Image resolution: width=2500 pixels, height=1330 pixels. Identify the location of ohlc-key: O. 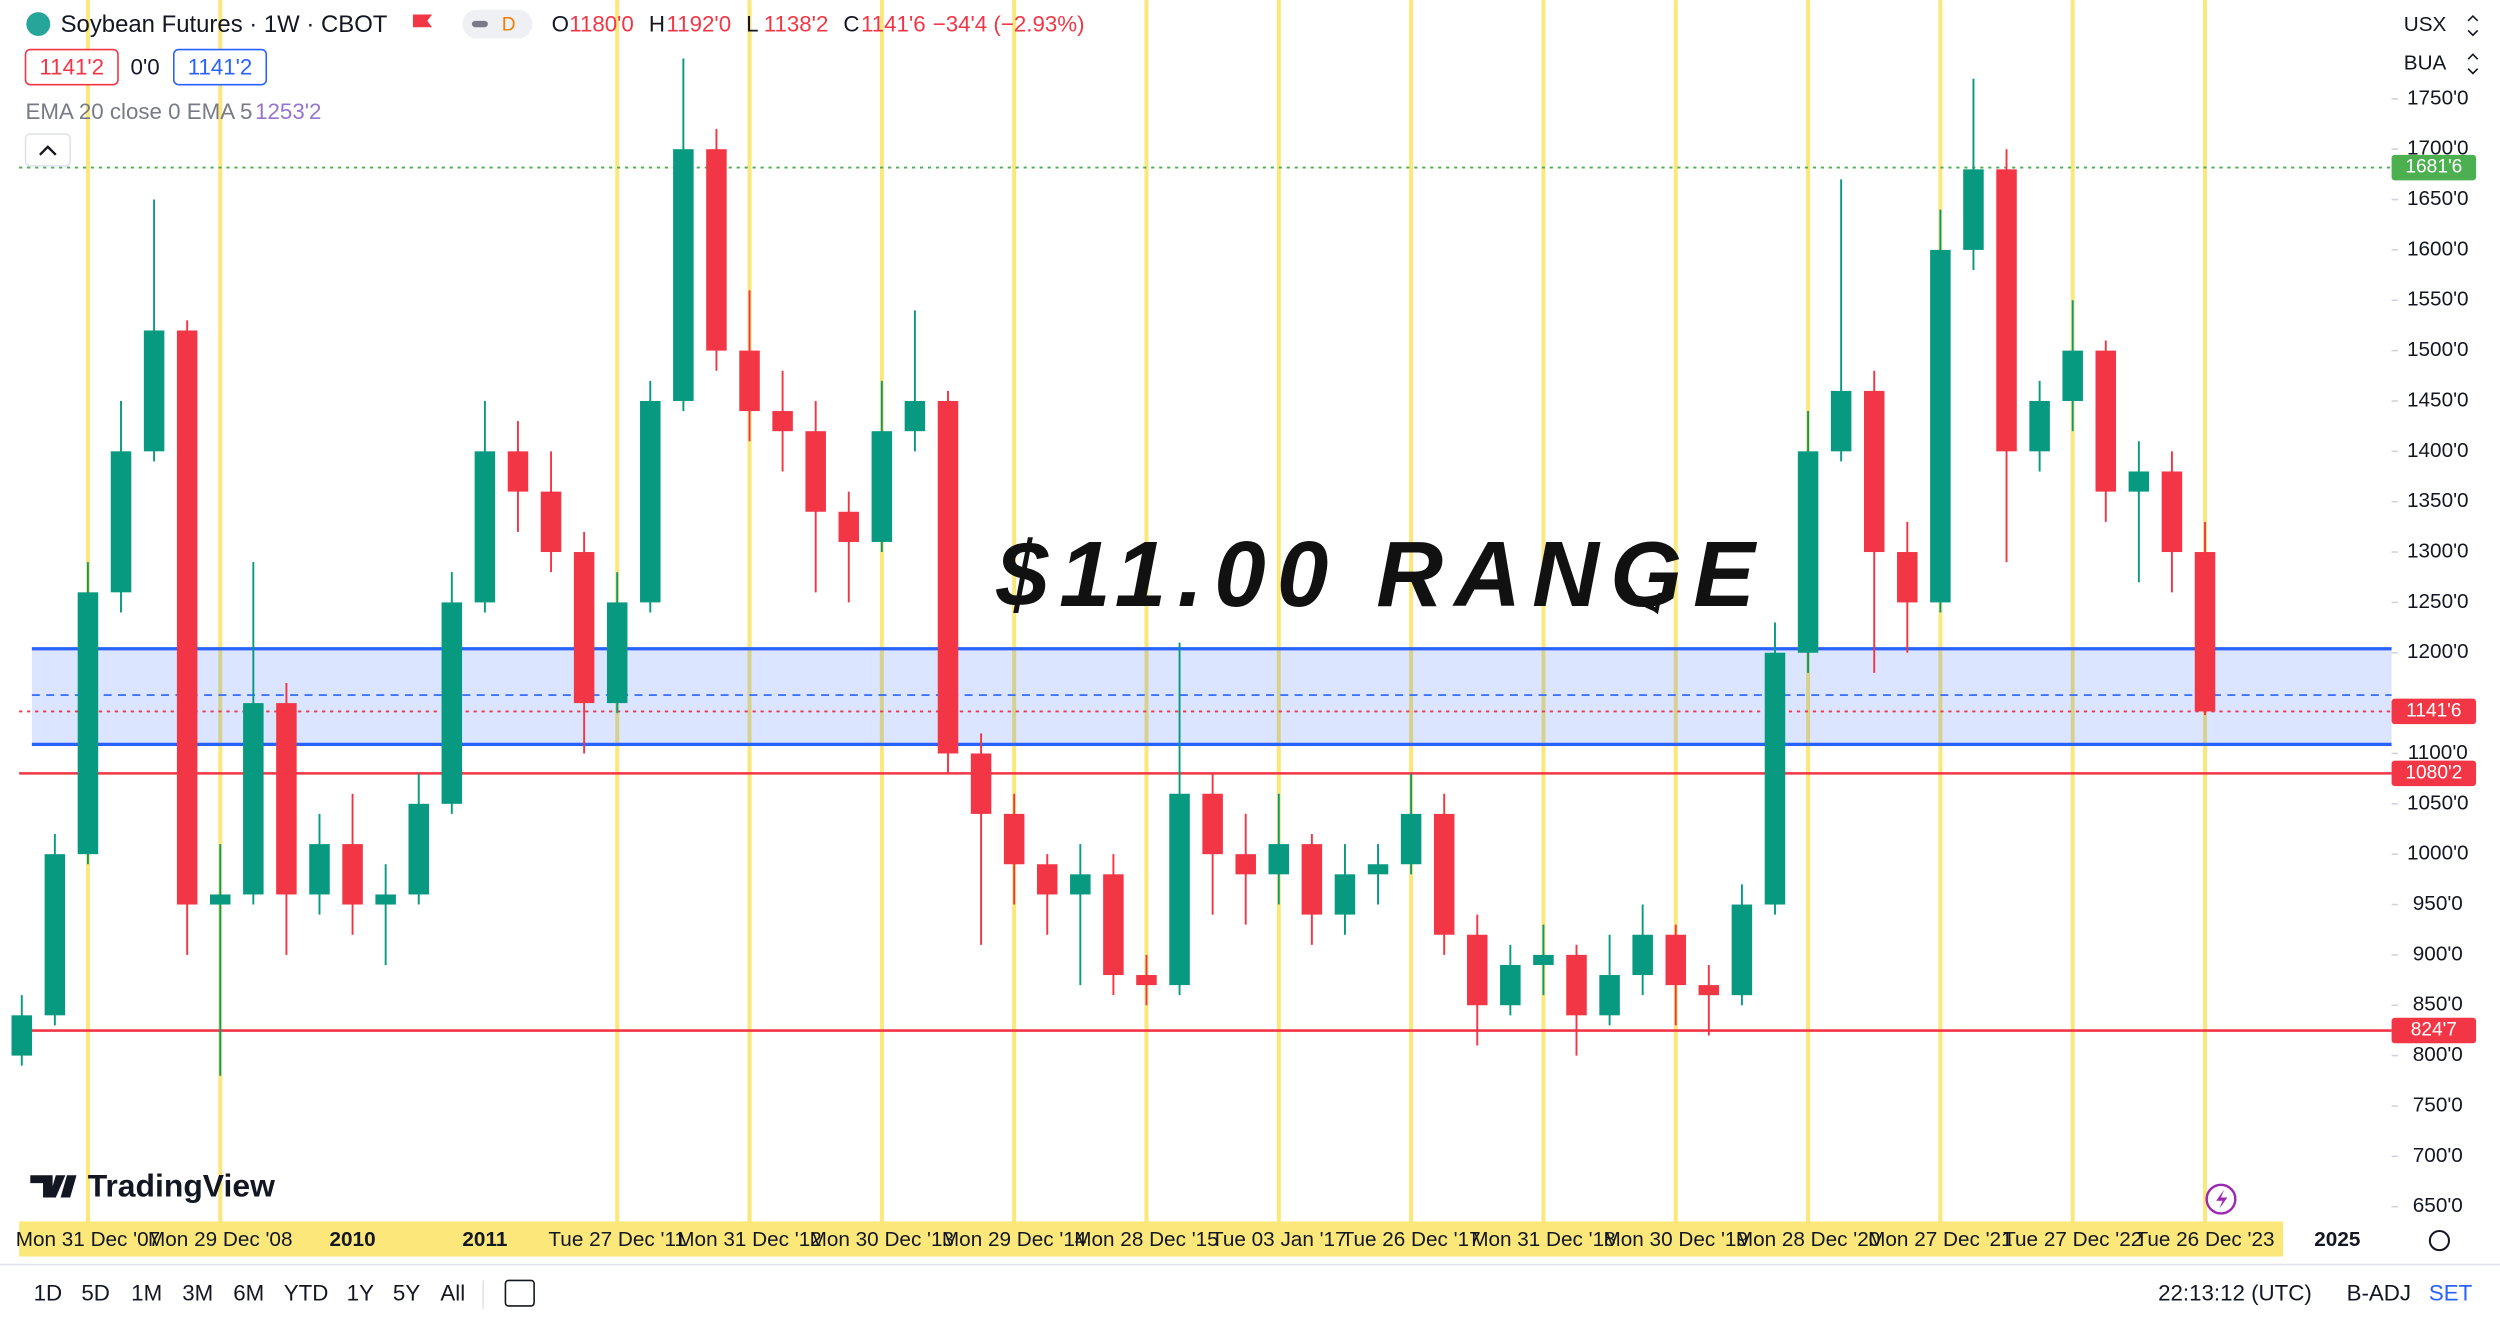
(560, 24).